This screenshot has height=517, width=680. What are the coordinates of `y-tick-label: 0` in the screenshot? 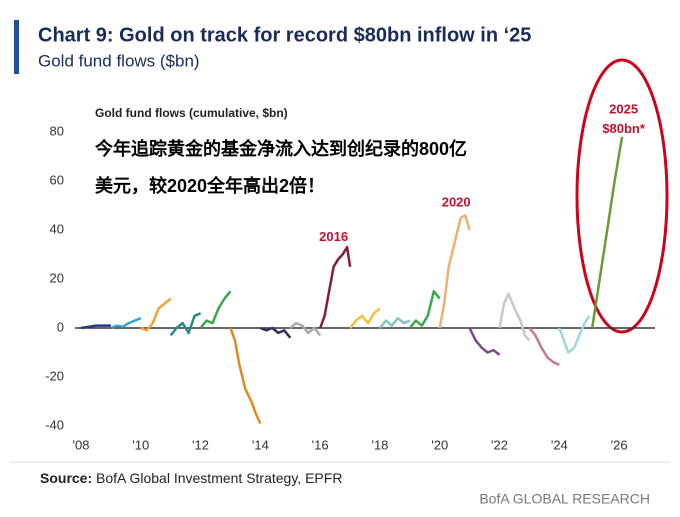 It's located at (60, 326).